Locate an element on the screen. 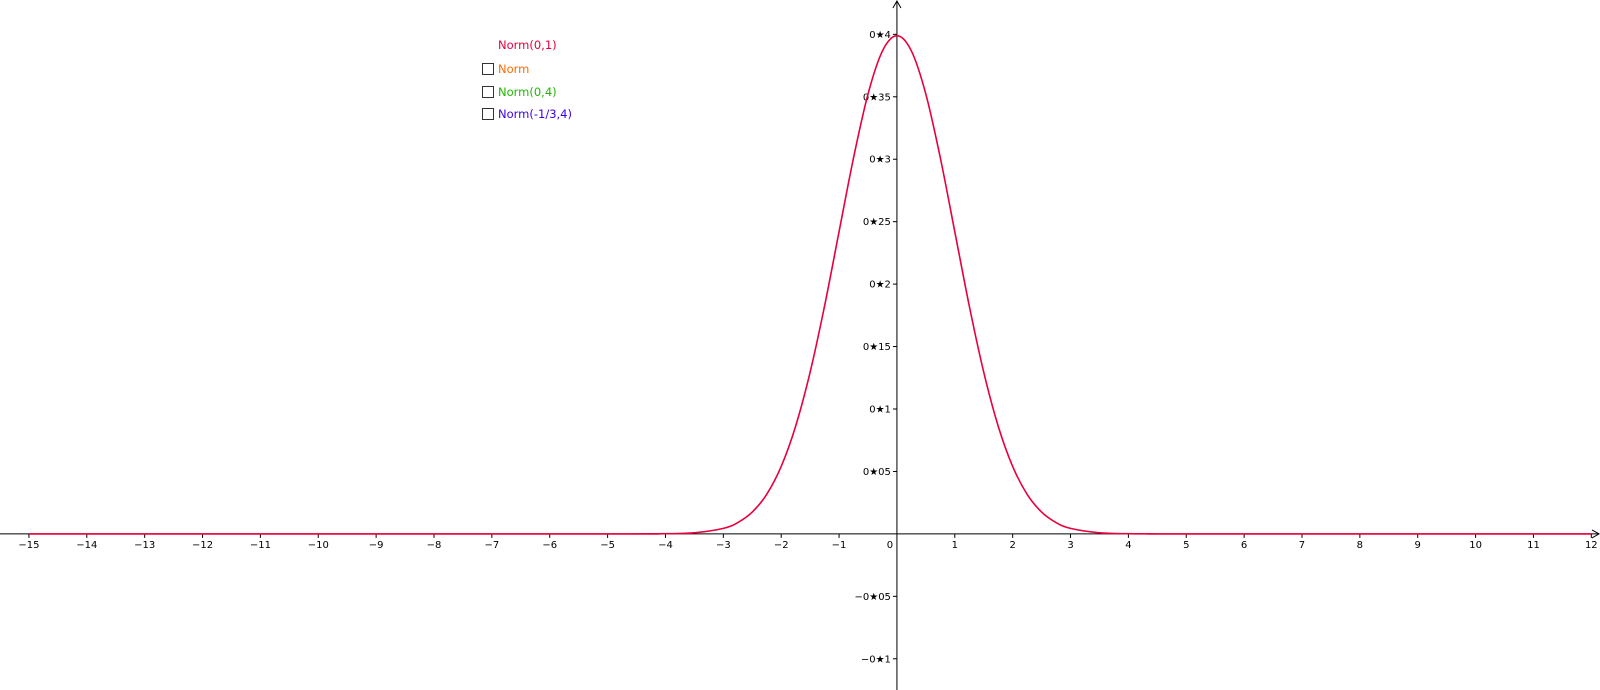 Image resolution: width=1600 pixels, height=690 pixels. x-tick-label: −6 is located at coordinates (549, 545).